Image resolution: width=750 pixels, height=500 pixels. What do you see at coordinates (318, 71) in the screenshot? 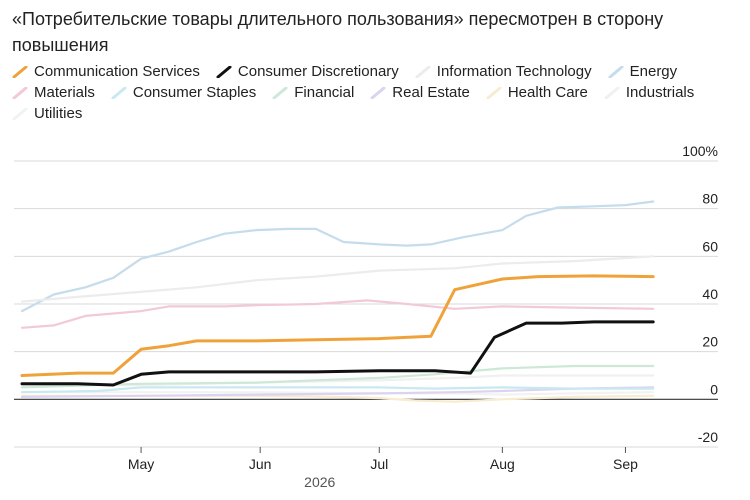
I see `legend-label: Consumer Discretionary` at bounding box center [318, 71].